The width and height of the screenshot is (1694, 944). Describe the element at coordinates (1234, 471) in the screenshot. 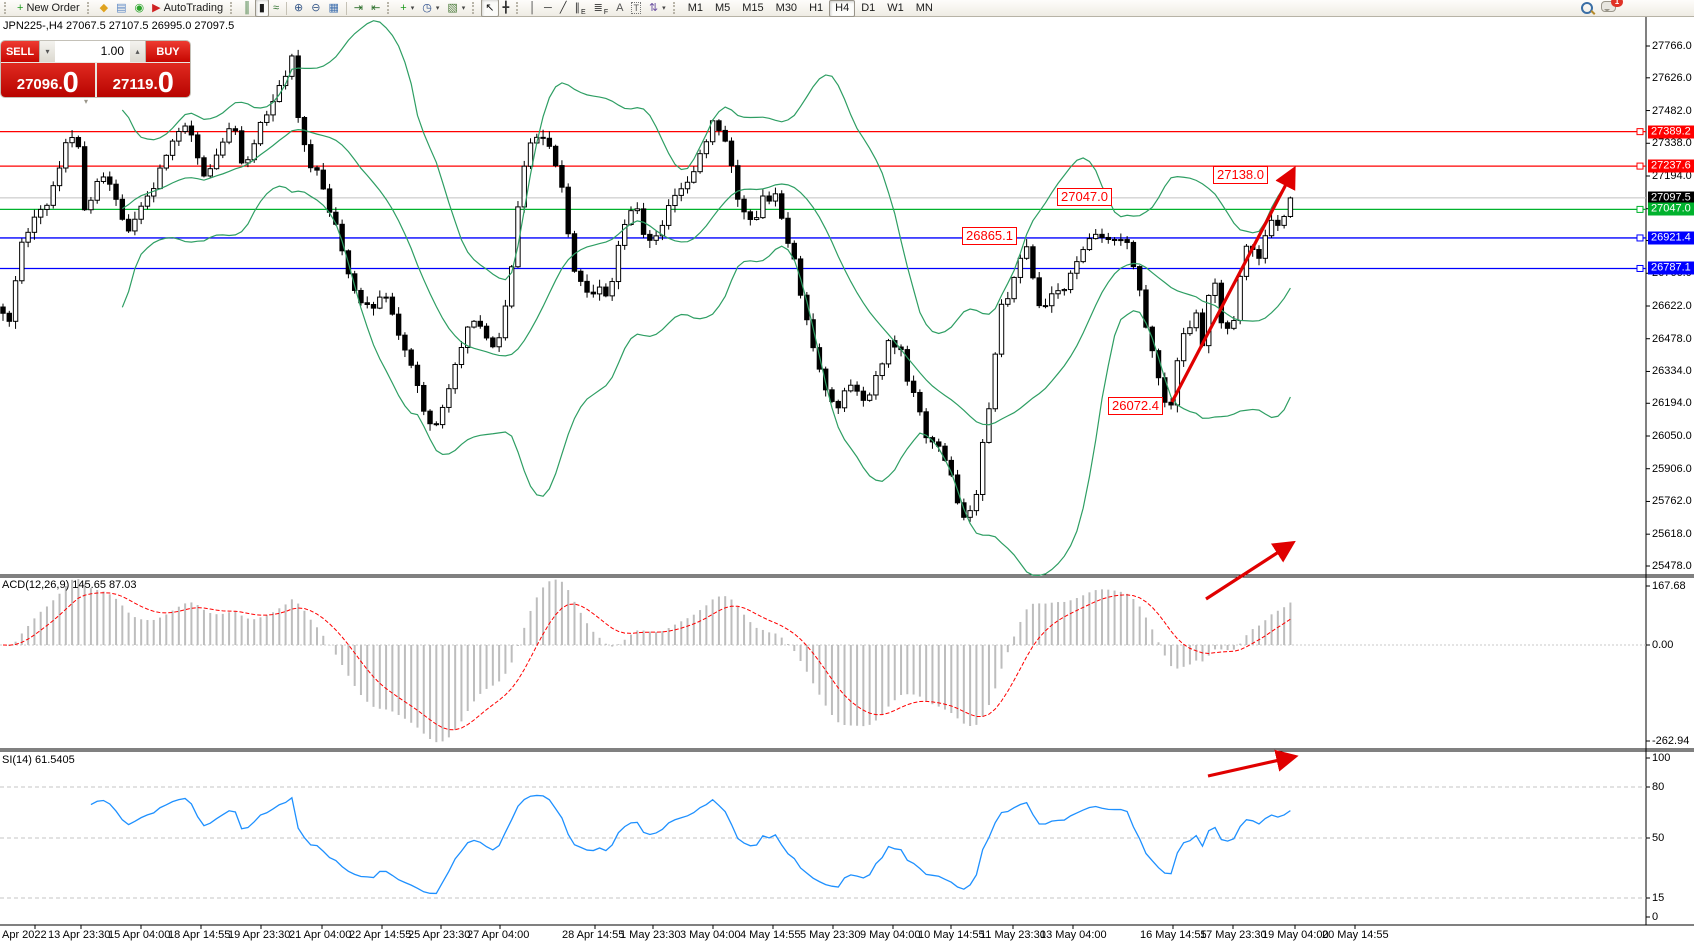

I see `trend-arrows` at that location.